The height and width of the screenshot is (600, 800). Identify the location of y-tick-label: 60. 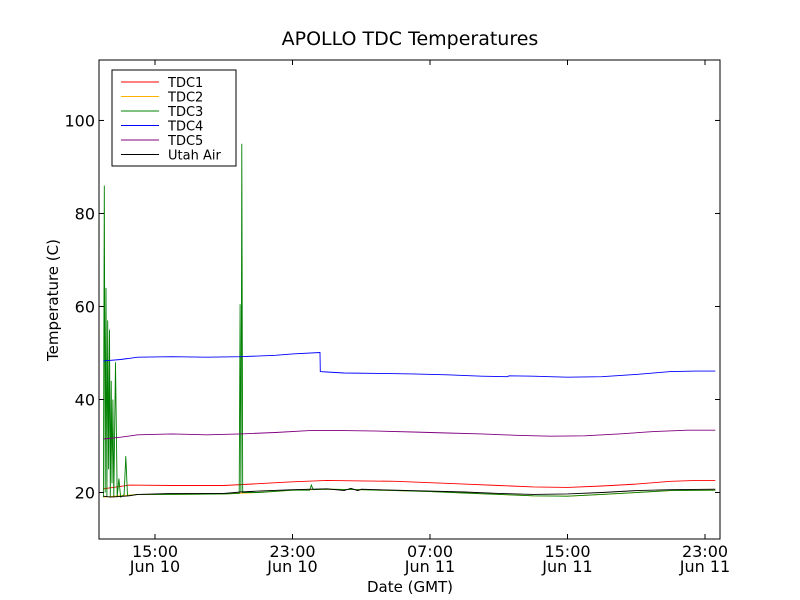
(85, 306).